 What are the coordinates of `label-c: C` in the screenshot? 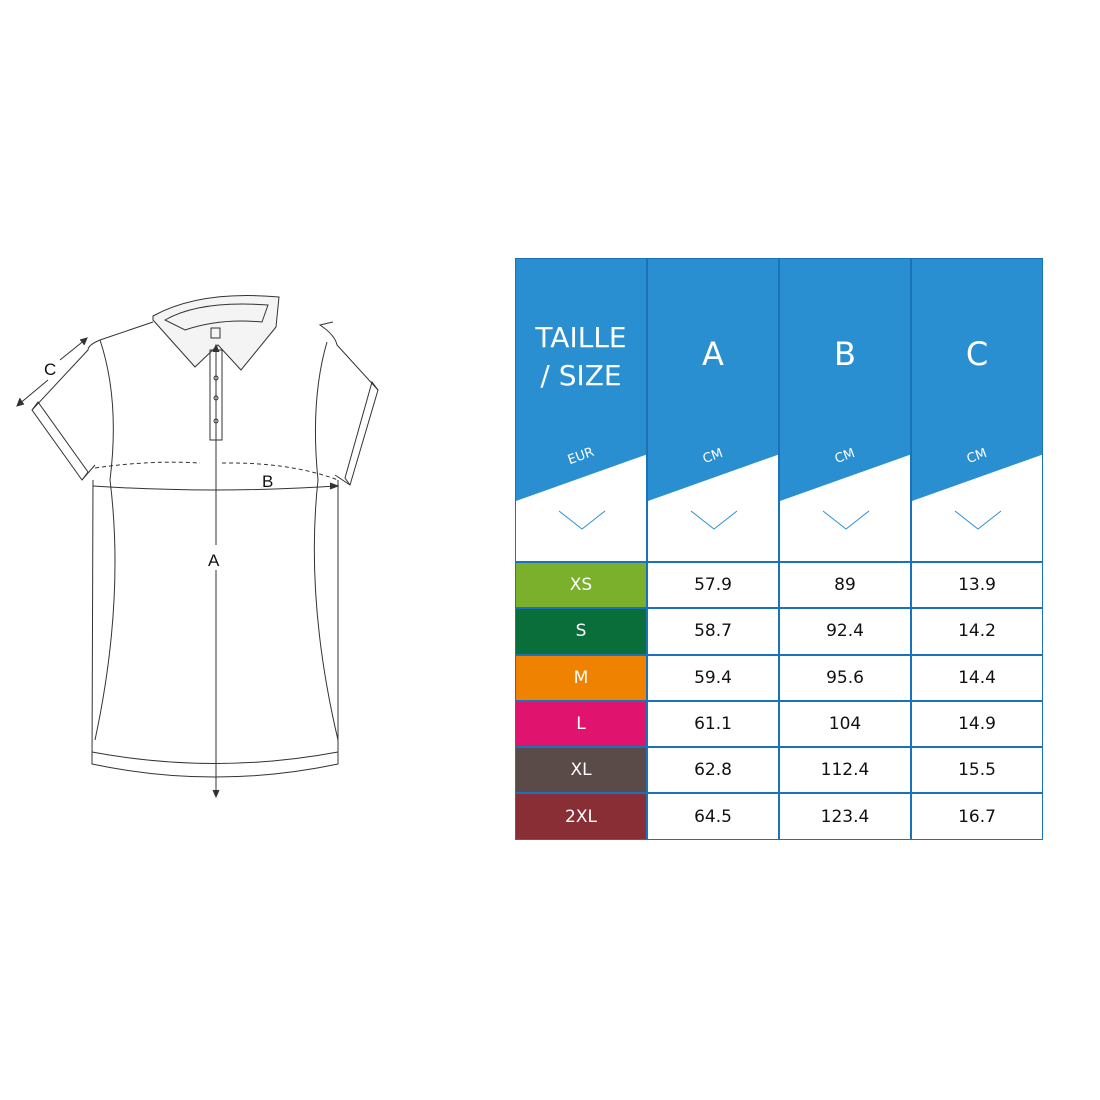 It's located at (50, 369).